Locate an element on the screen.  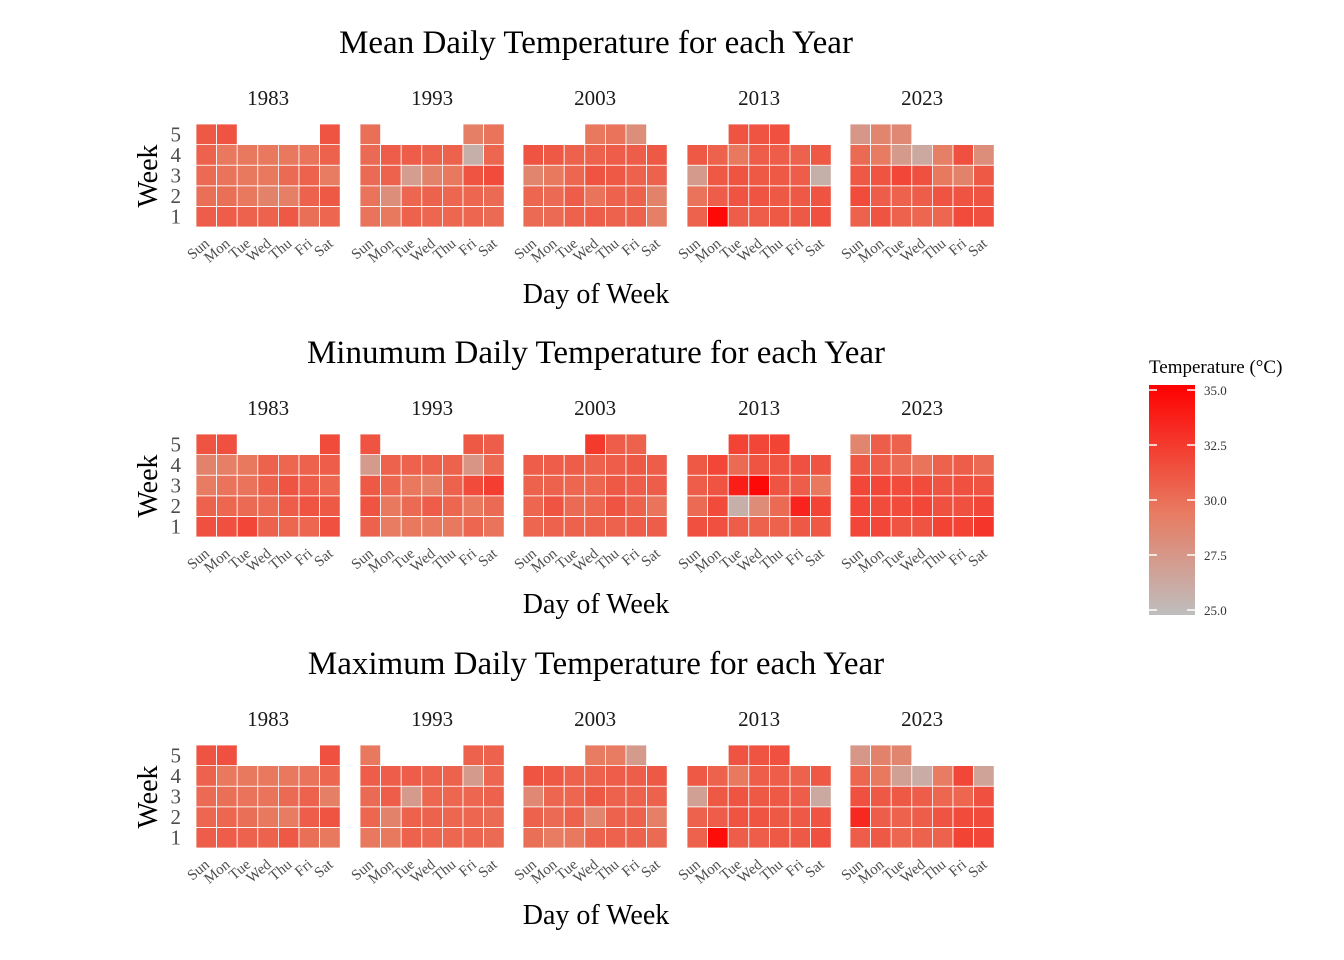
panel-strip-label: 1993 is located at coordinates (432, 719).